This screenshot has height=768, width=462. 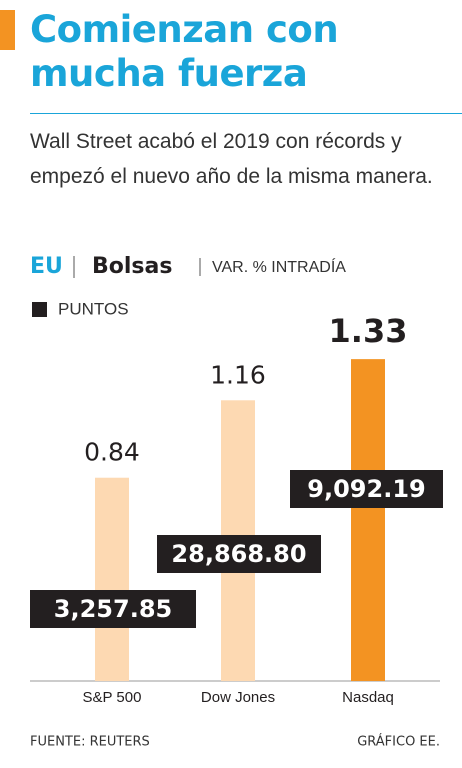 I want to click on value-label: 1.33, so click(x=368, y=331).